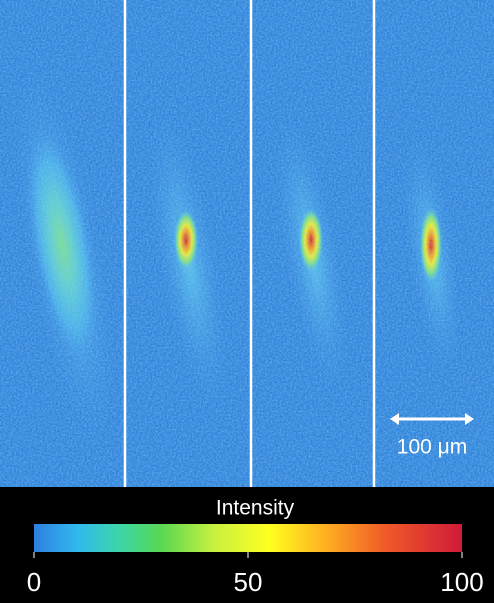  Describe the element at coordinates (461, 582) in the screenshot. I see `colorbar-tick-label: 100` at that location.